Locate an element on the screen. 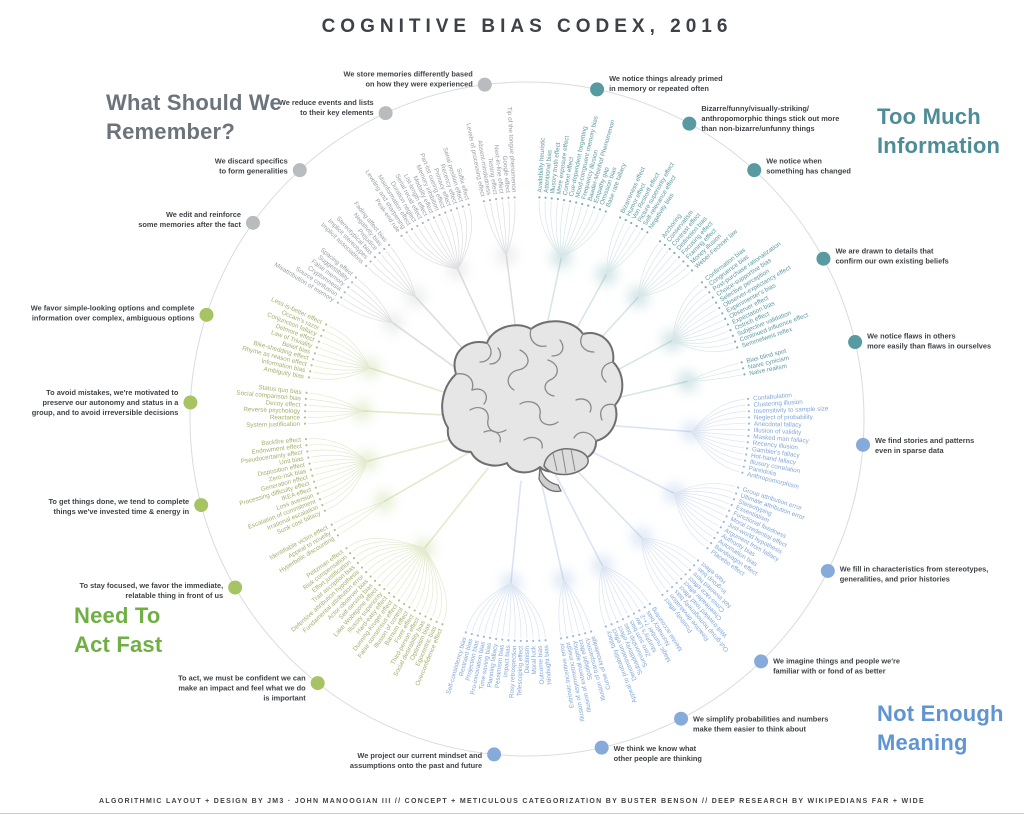 This screenshot has height=819, width=1024. page-title: COGNITIVE BIAS CODEX, 2016 is located at coordinates (527, 26).